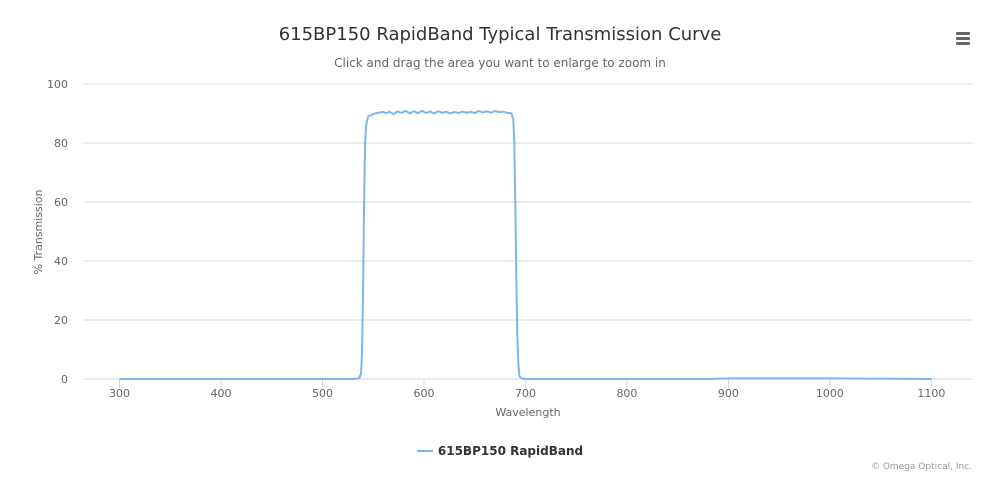 This screenshot has width=1000, height=500. Describe the element at coordinates (626, 393) in the screenshot. I see `x-tick-label: 800` at that location.